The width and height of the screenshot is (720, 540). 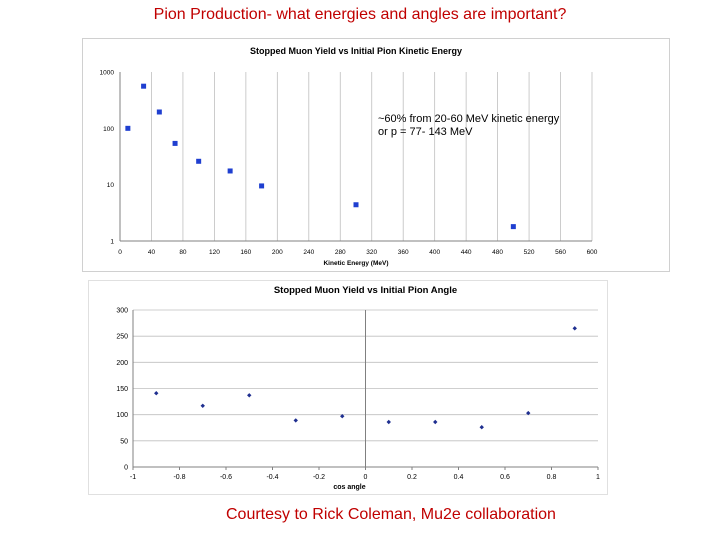 I want to click on y-tick-label: 250, so click(x=122, y=337).